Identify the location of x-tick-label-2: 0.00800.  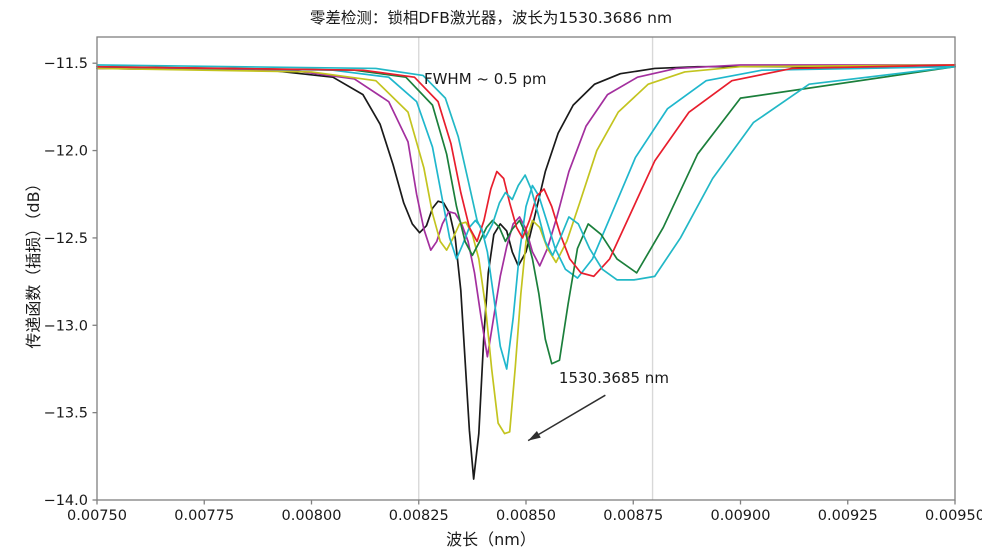
(312, 516).